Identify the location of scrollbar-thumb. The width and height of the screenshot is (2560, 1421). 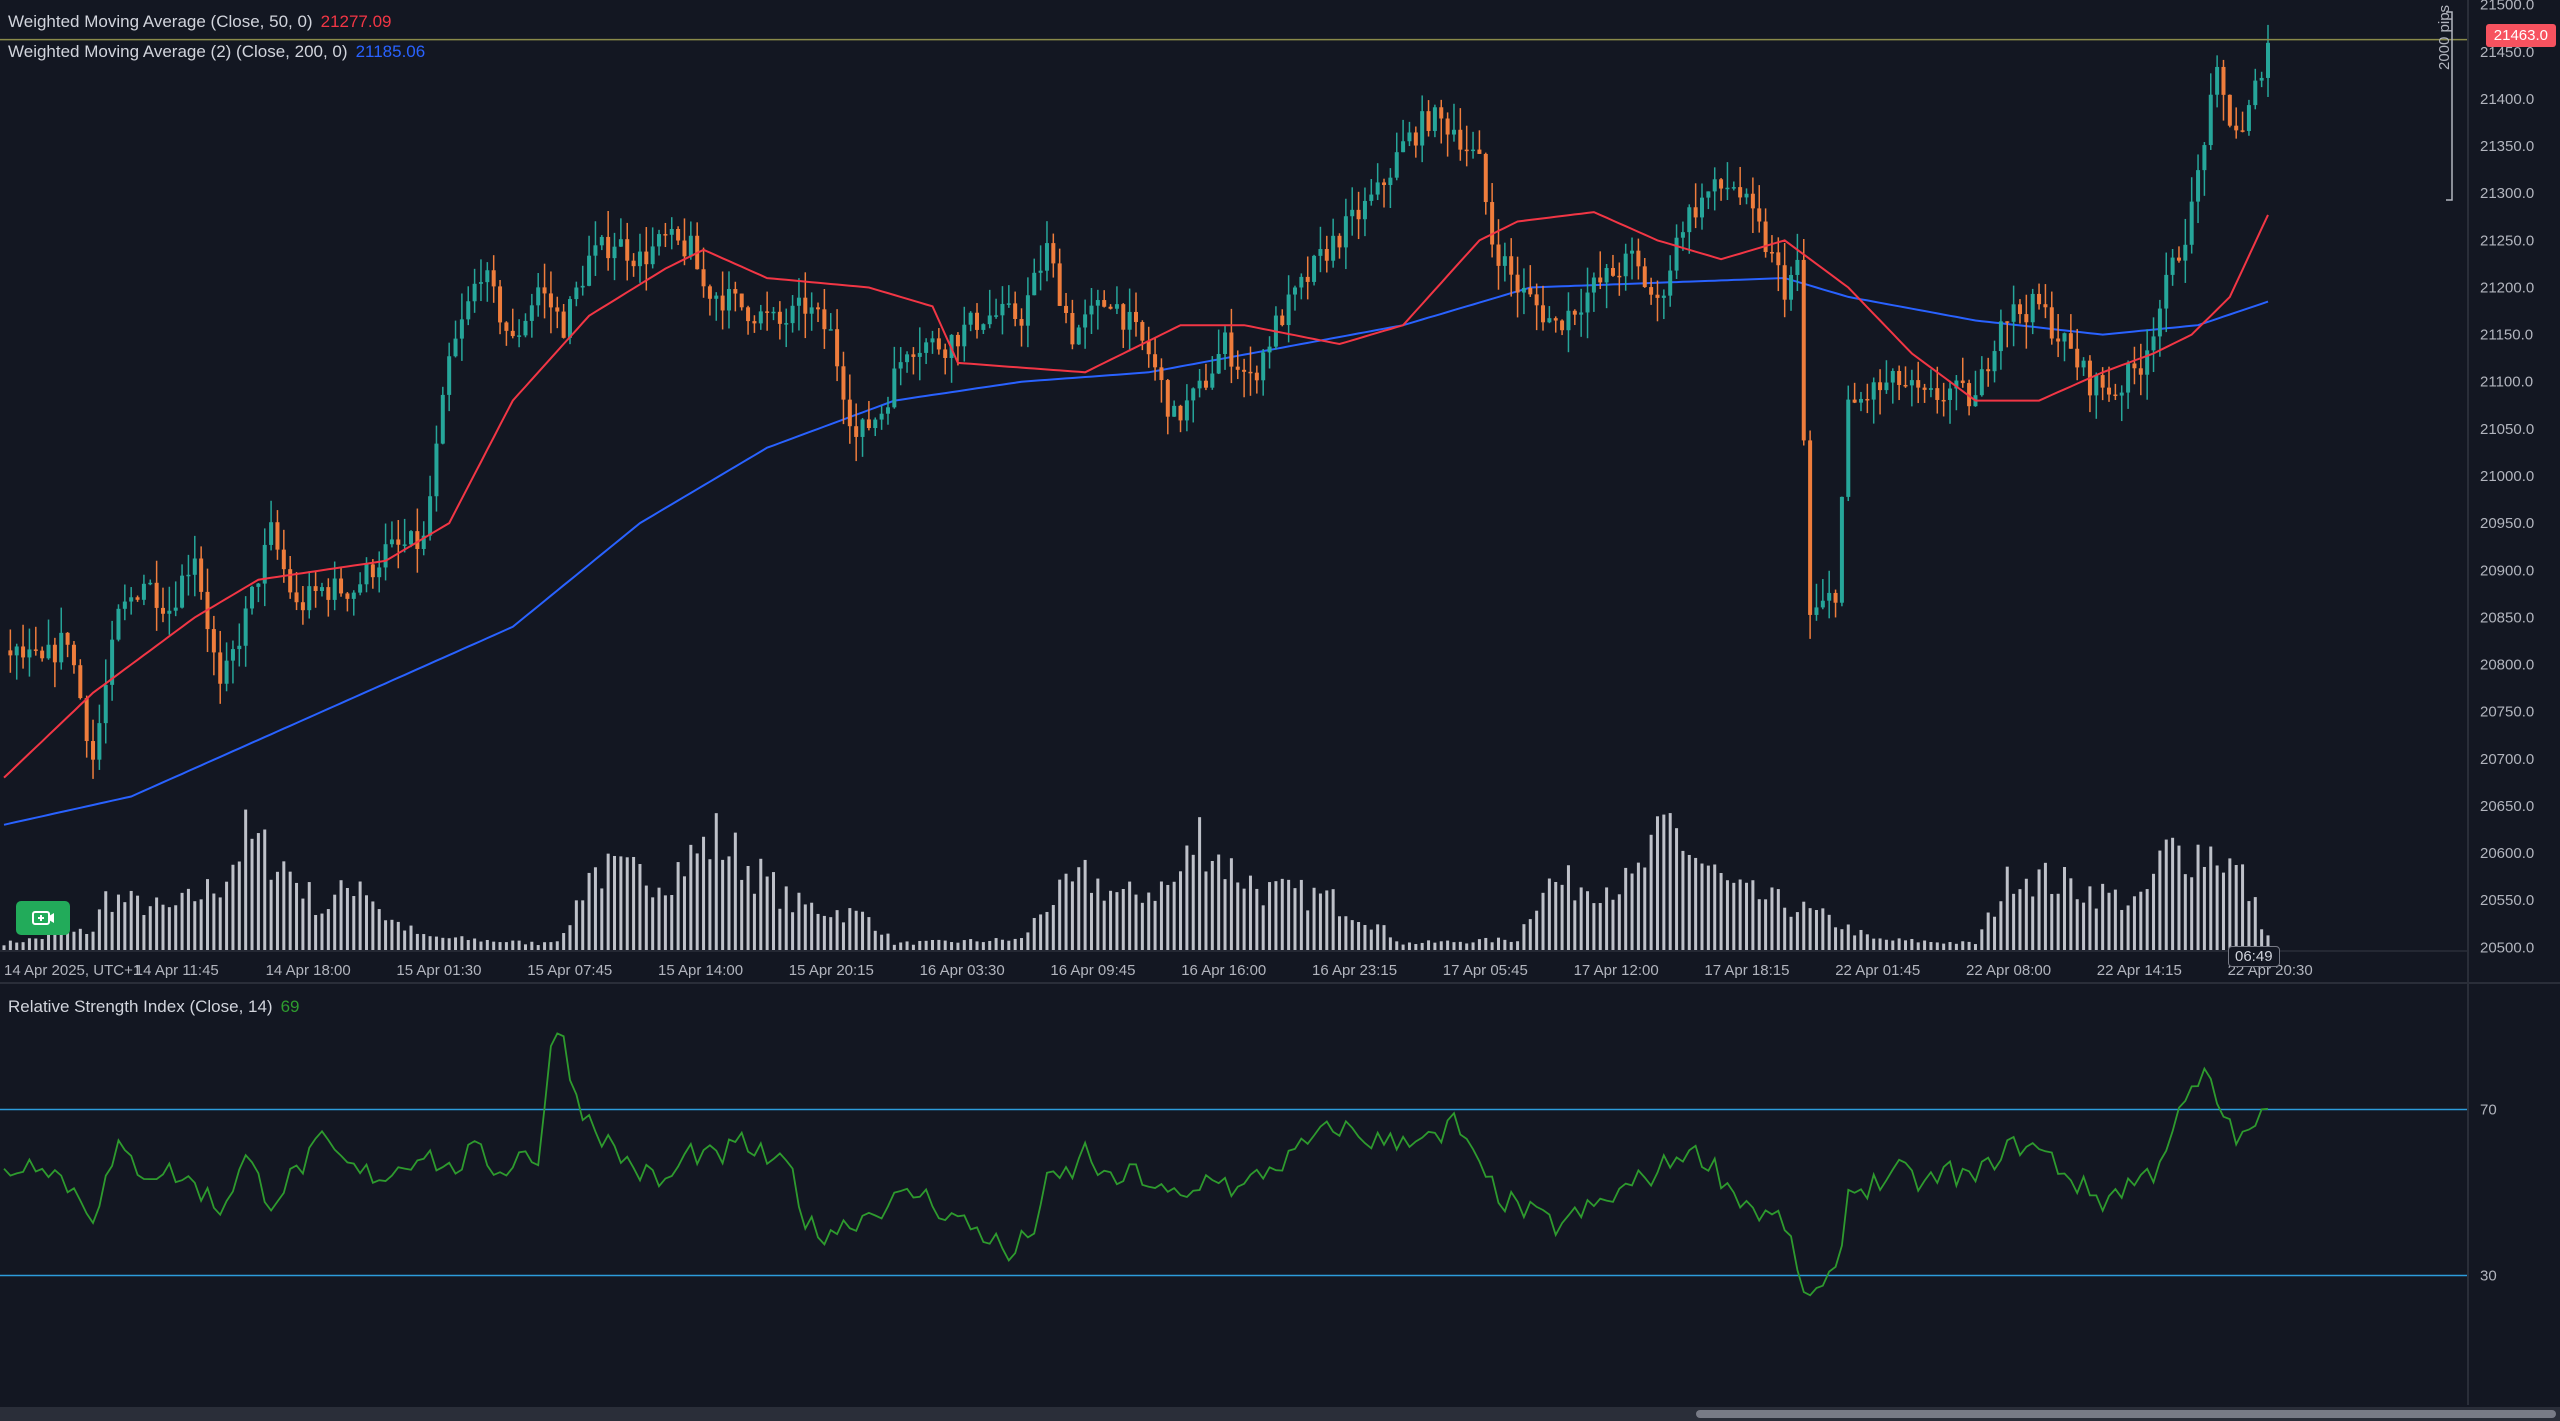
(2126, 1414).